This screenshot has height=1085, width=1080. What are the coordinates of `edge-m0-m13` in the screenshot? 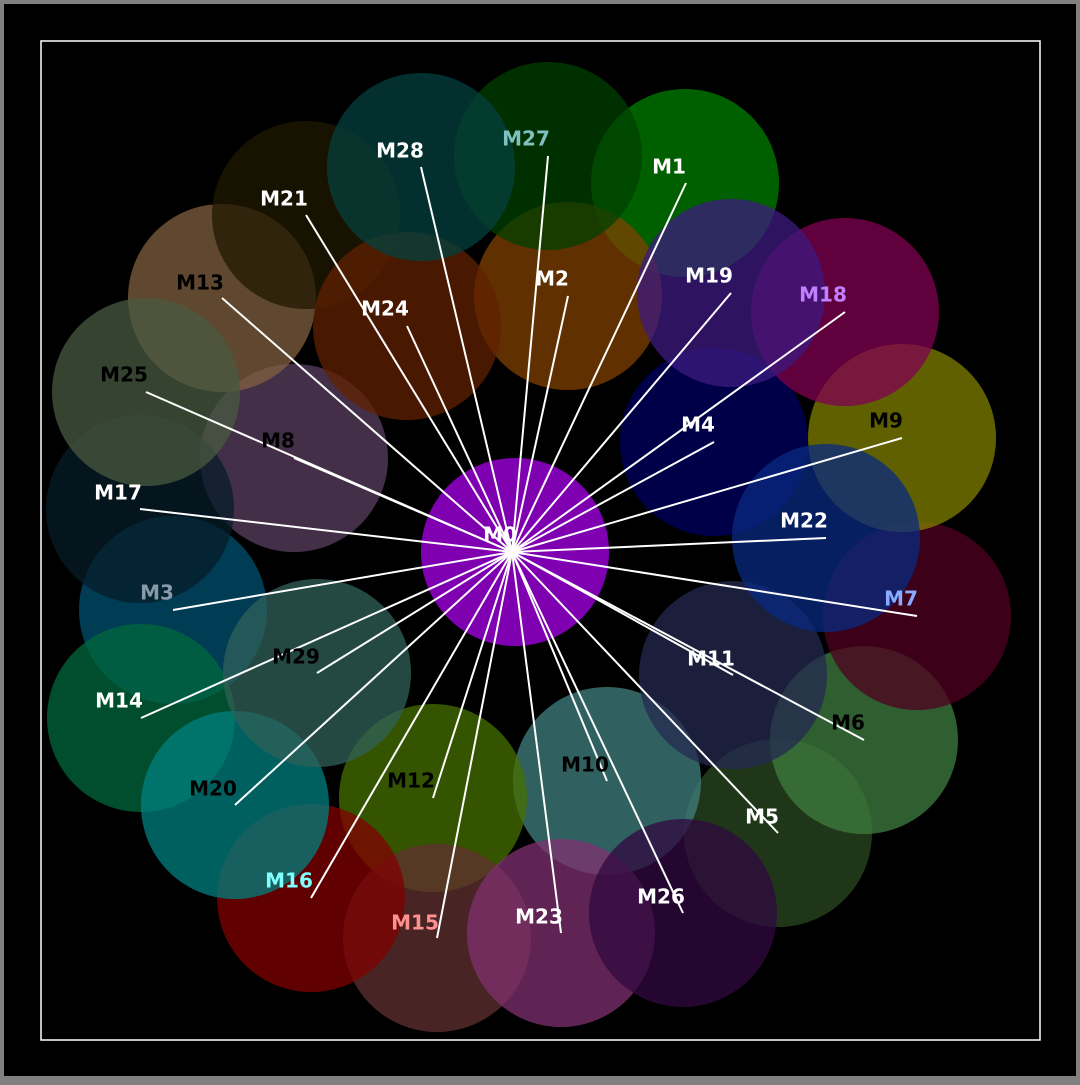 It's located at (367, 425).